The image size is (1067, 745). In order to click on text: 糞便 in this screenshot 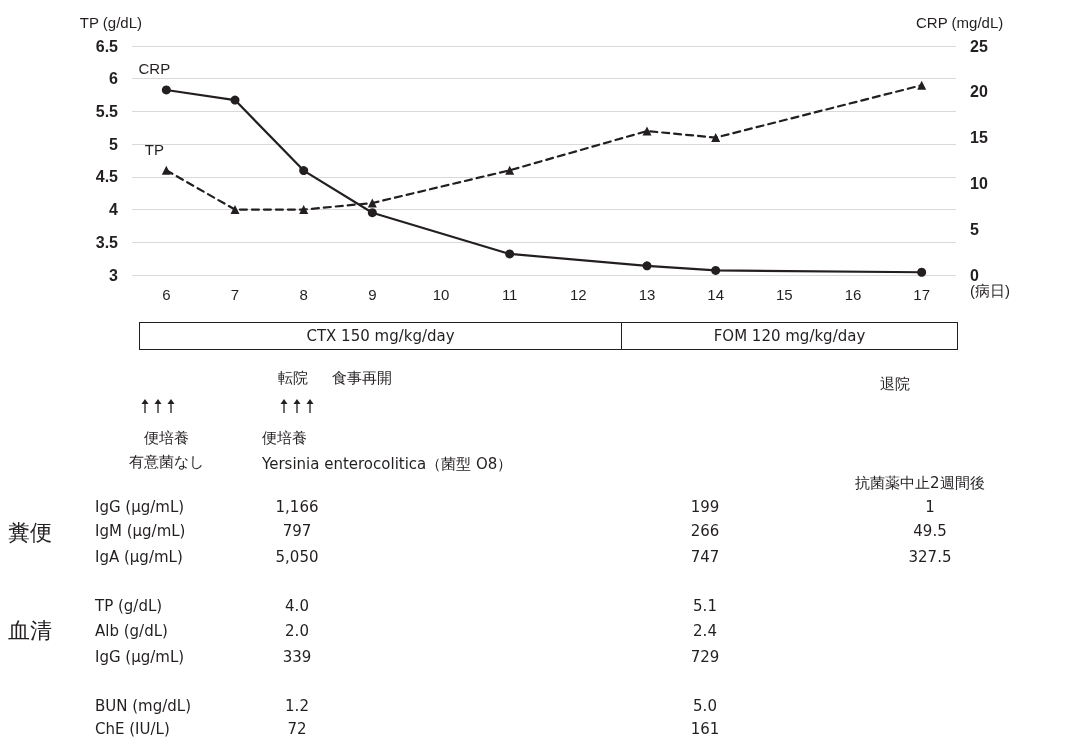, I will do `click(30, 533)`.